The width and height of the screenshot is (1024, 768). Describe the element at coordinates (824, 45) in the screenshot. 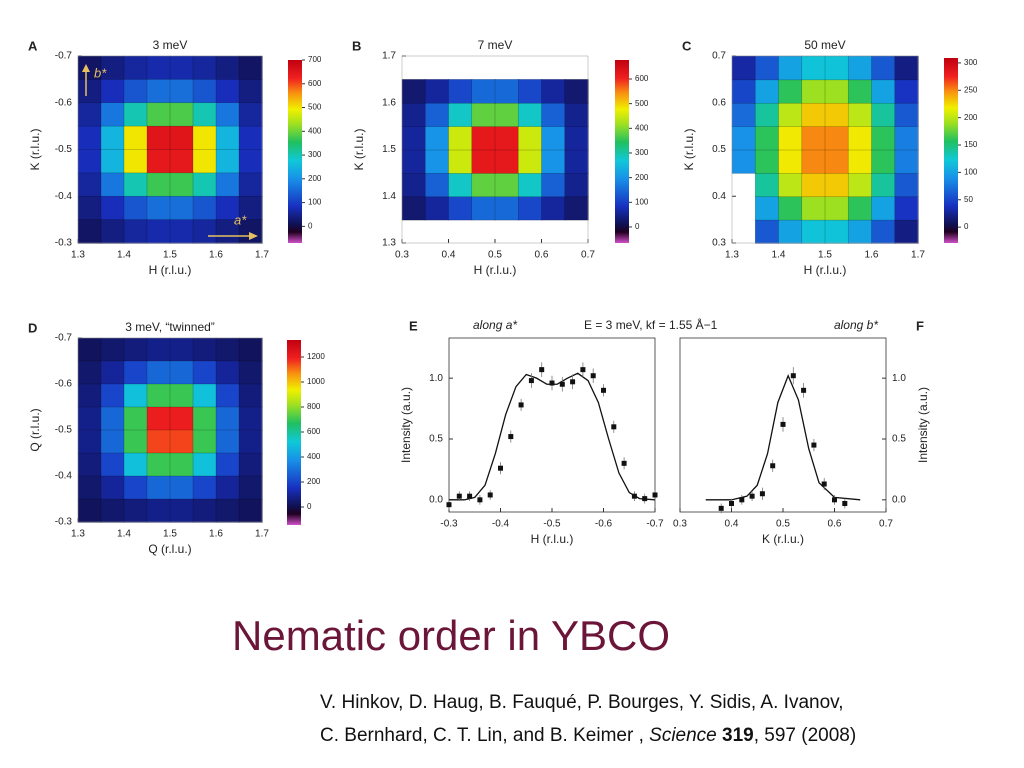

I see `panel-title: 50 meV` at that location.